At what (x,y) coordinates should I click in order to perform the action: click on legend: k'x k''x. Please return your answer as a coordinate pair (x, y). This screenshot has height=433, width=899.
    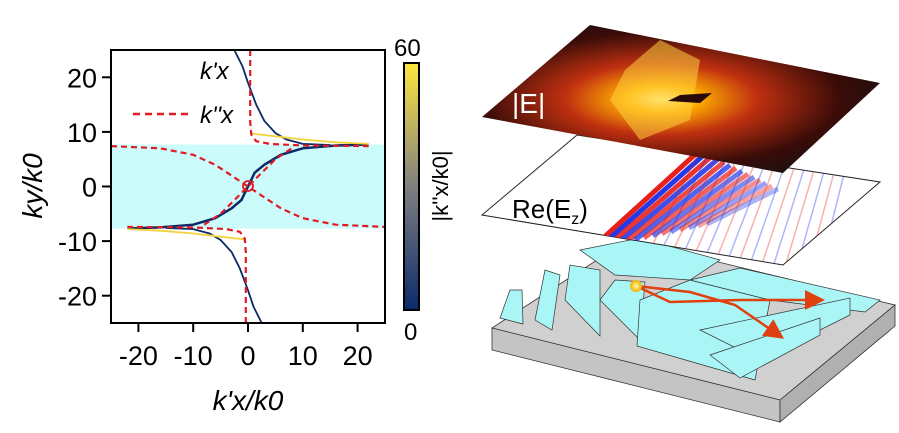
    Looking at the image, I should click on (183, 93).